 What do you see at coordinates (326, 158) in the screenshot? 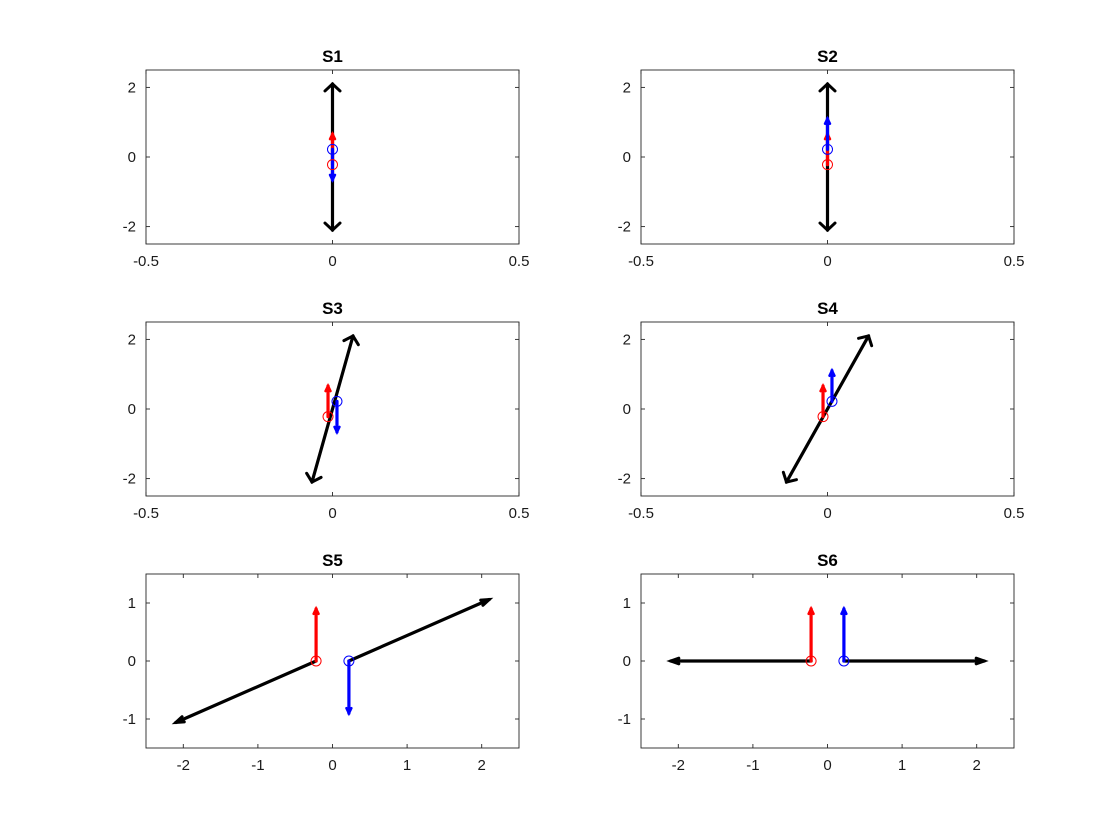
I see `subplot-1: S1 -0.5 0 0.5 -2 0 2` at bounding box center [326, 158].